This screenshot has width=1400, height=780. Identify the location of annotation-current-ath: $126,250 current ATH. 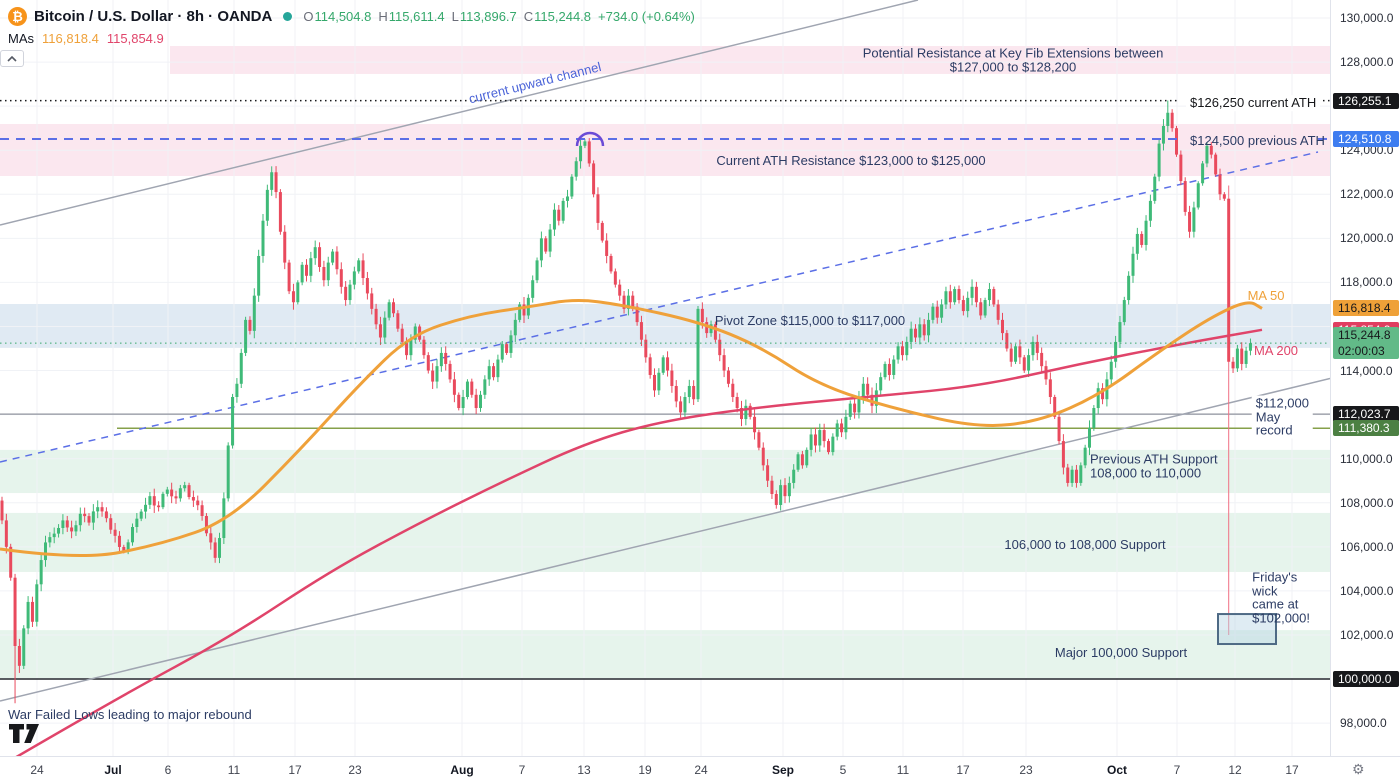
(1253, 103).